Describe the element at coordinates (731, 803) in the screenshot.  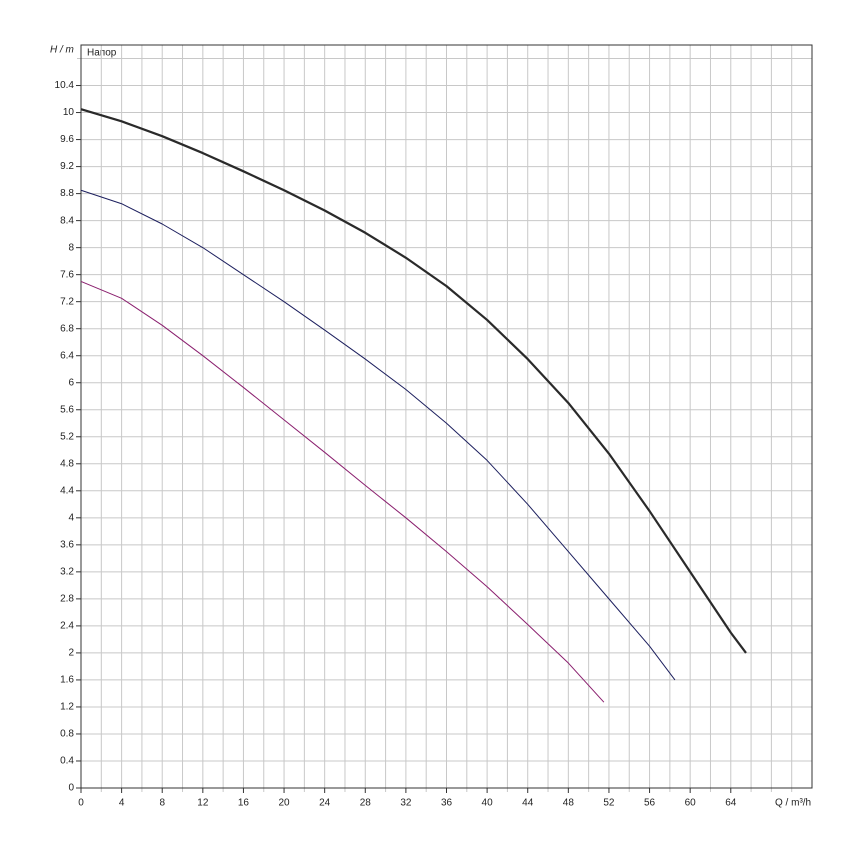
I see `x-tick-label: 64` at that location.